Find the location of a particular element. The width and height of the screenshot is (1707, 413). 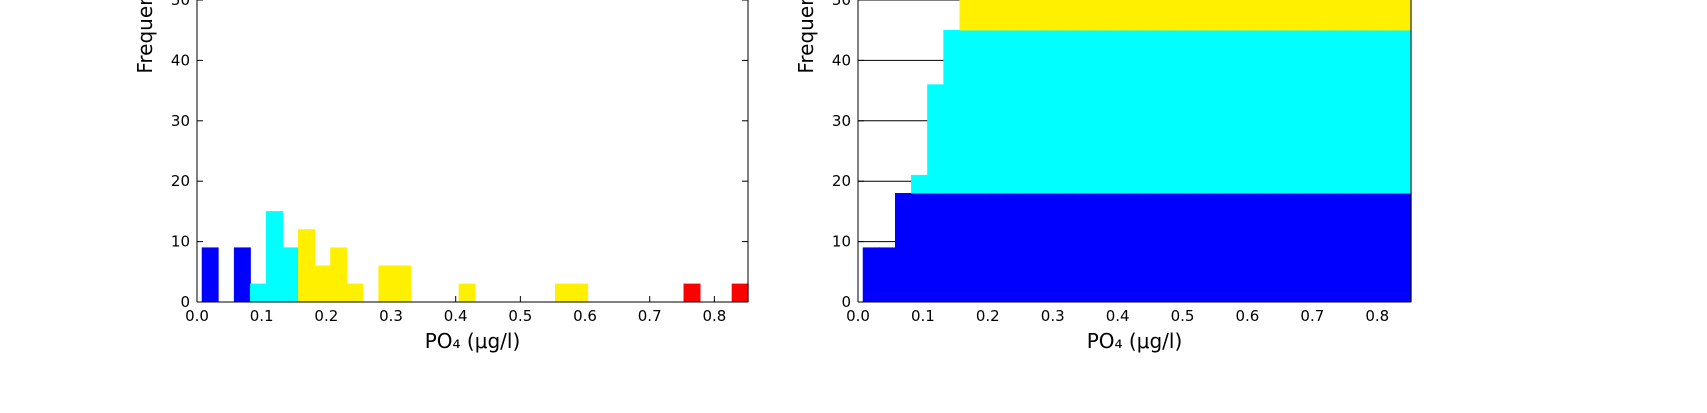

y-tick-label: 40 is located at coordinates (841, 60).